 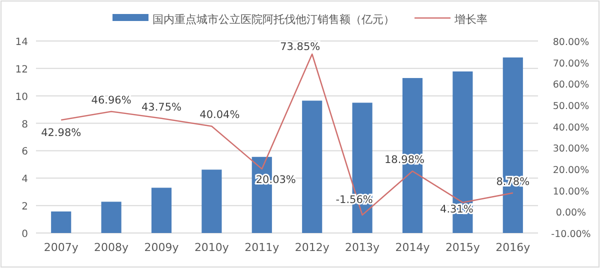 I want to click on y2-tick-label: -10.00%, so click(x=571, y=234).